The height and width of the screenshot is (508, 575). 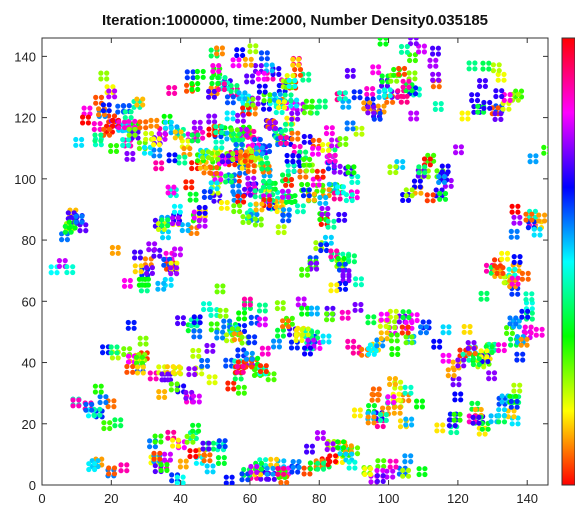 What do you see at coordinates (29, 301) in the screenshot?
I see `y-tick-label: 60` at bounding box center [29, 301].